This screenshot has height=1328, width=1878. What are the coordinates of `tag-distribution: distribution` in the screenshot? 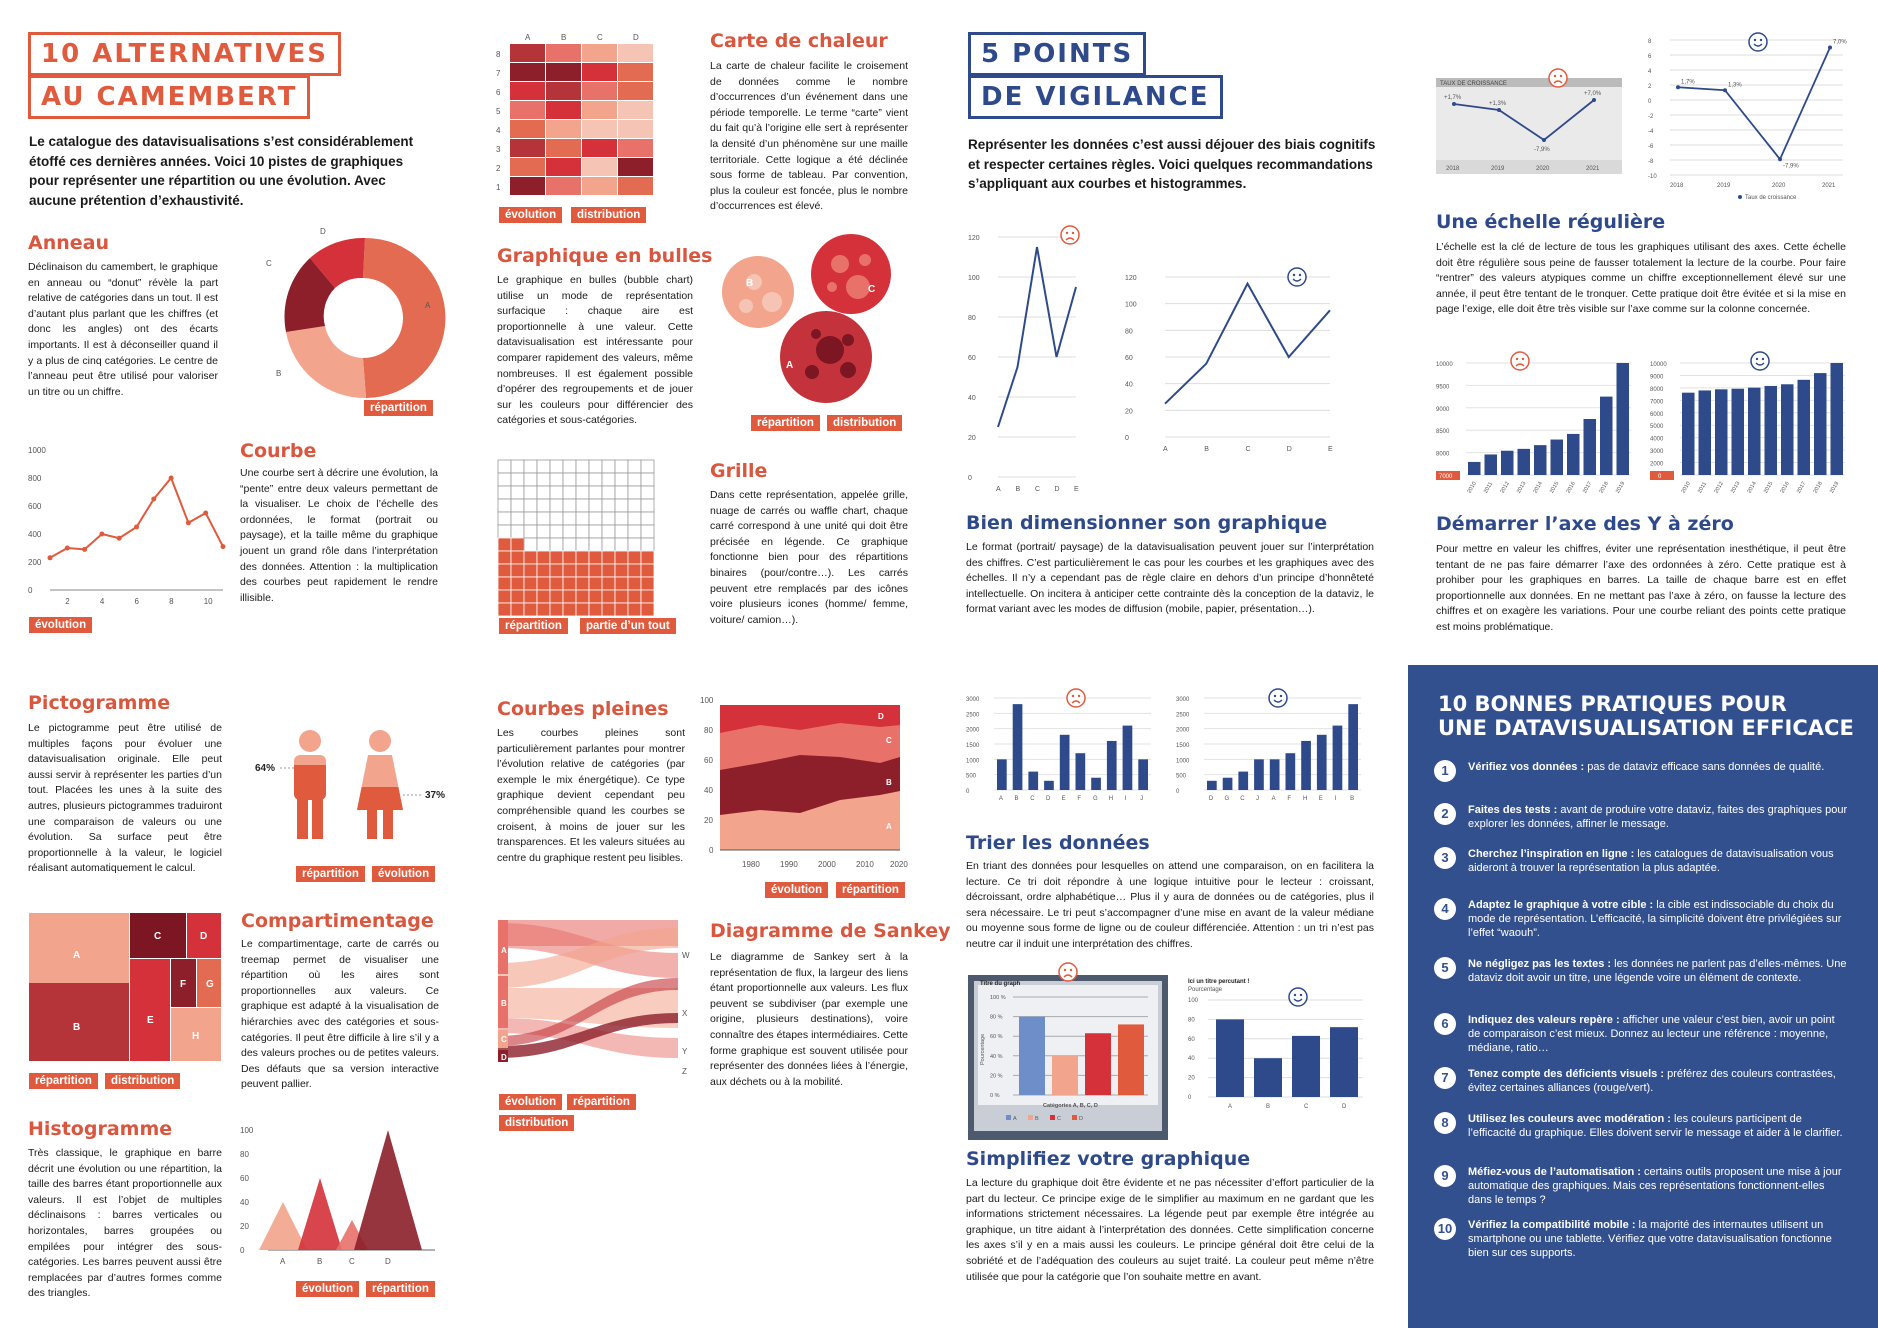 It's located at (537, 1123).